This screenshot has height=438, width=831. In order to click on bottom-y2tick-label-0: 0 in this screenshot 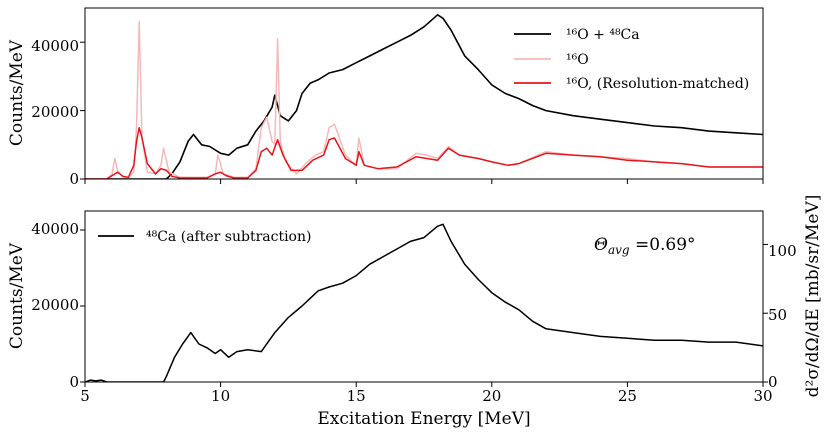, I will do `click(773, 382)`.